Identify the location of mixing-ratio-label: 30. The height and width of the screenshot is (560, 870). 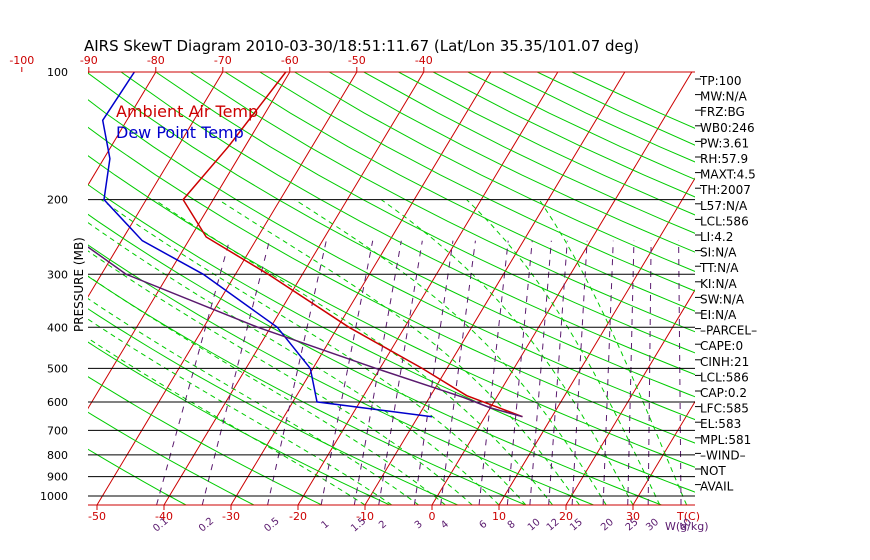
(652, 525).